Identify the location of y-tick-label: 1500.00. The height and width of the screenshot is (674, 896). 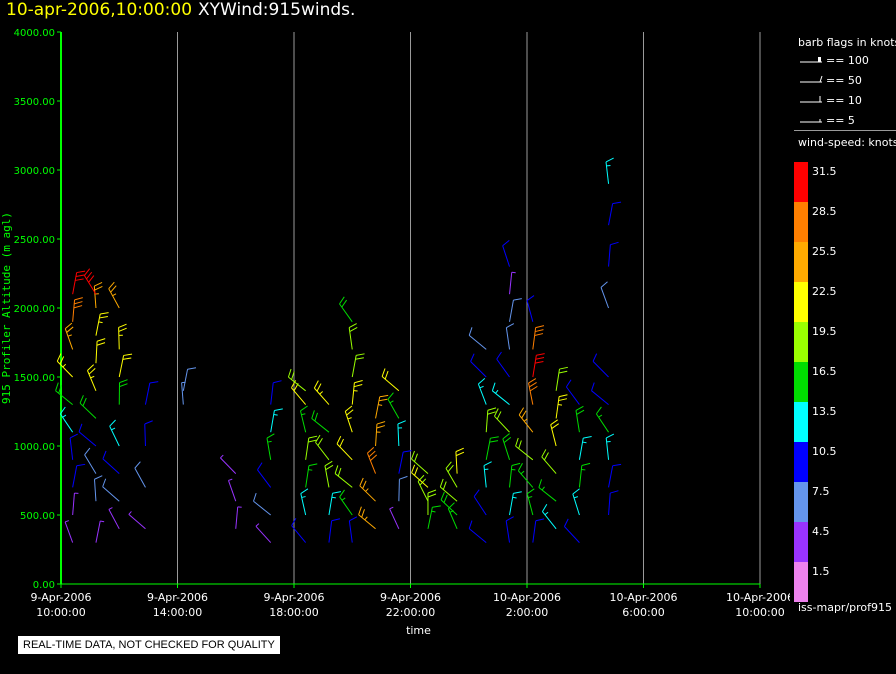
(34, 378).